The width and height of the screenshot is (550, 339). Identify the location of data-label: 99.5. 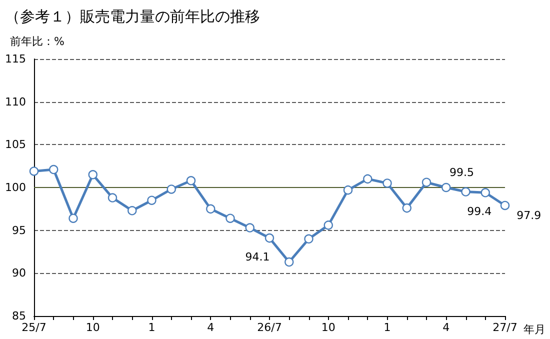
(462, 173).